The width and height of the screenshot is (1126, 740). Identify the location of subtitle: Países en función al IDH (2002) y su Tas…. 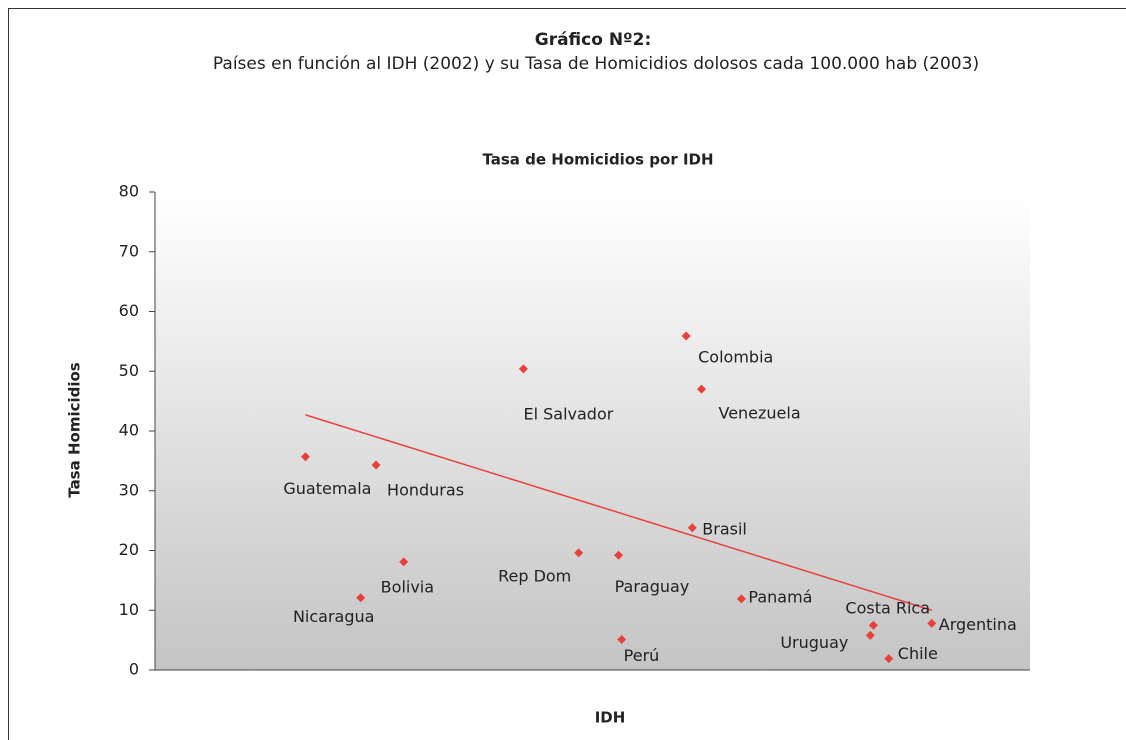
(596, 64).